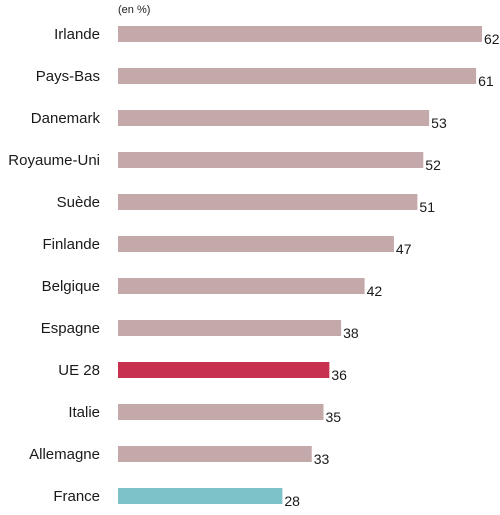 The height and width of the screenshot is (515, 500). Describe the element at coordinates (433, 165) in the screenshot. I see `value-label-royaume-uni: 52` at that location.